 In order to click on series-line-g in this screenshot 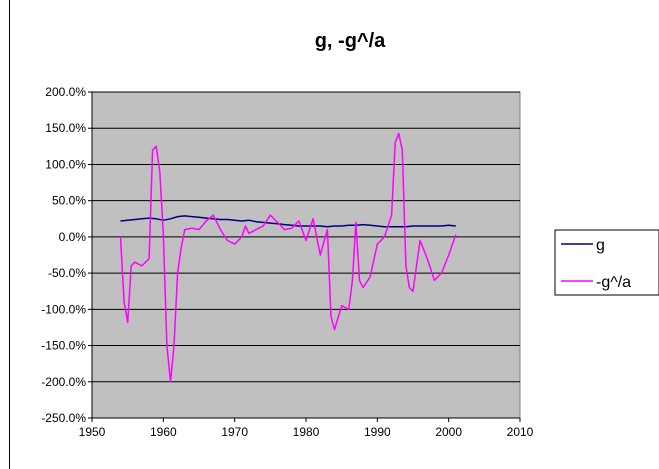, I will do `click(288, 221)`.